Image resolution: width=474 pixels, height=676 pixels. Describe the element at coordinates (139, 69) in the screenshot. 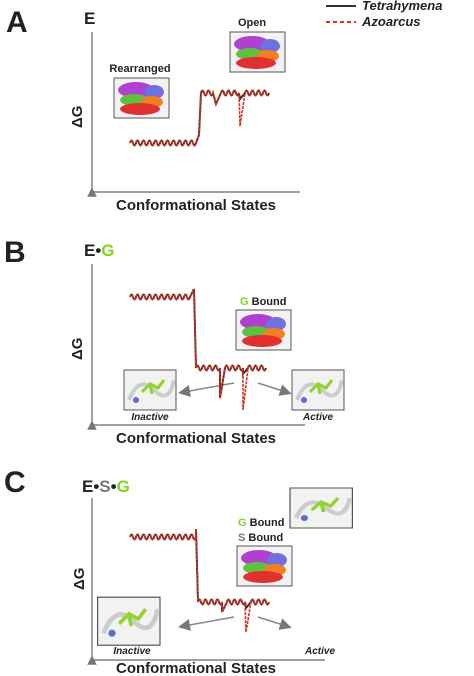

I see `structure-label: Rearranged` at that location.